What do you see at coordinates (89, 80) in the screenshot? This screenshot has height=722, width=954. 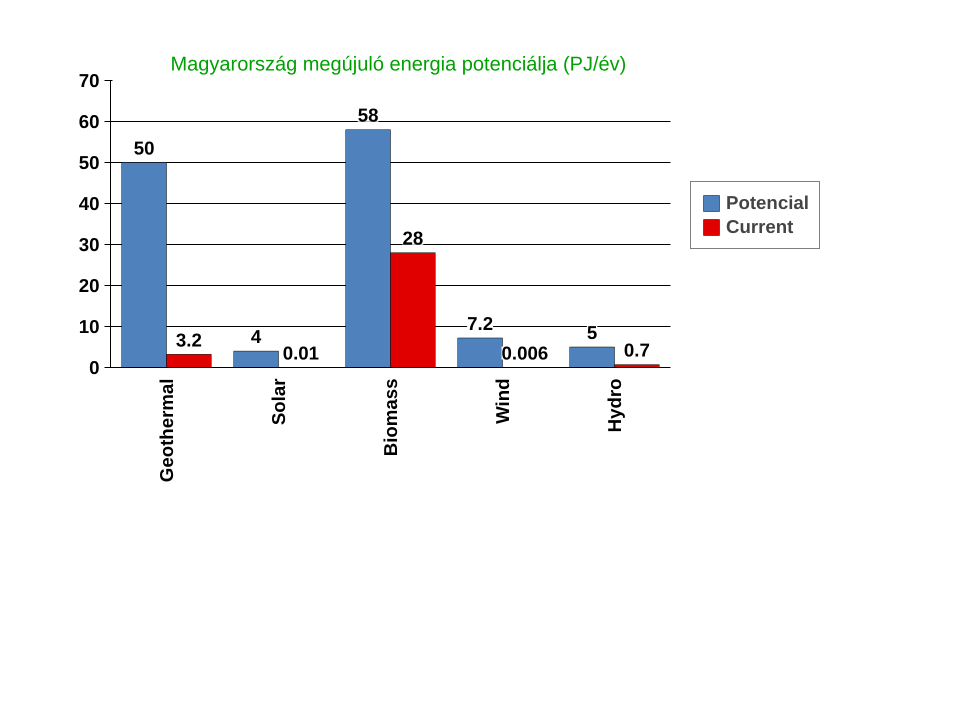 I see `y-tick-label: 70` at bounding box center [89, 80].